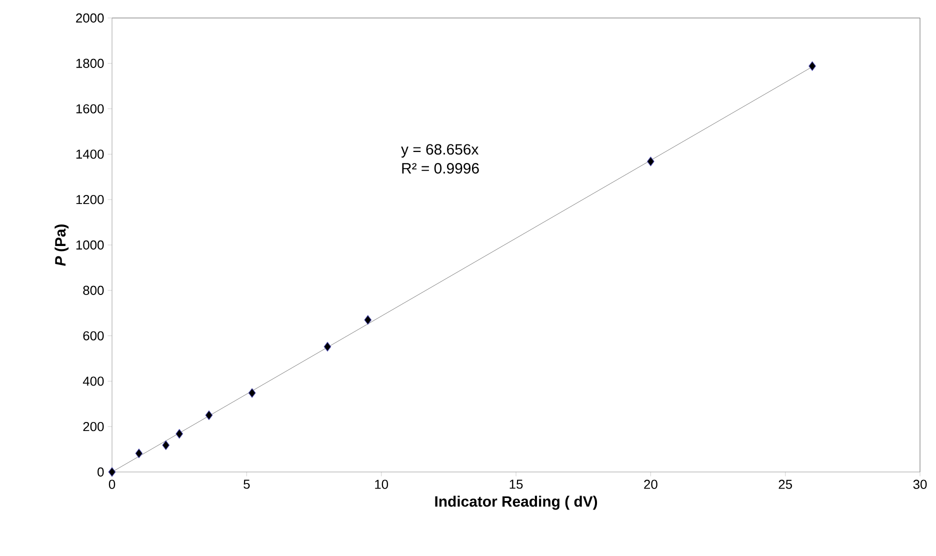 This screenshot has height=556, width=936. I want to click on y-axis-title: P (Pa), so click(61, 245).